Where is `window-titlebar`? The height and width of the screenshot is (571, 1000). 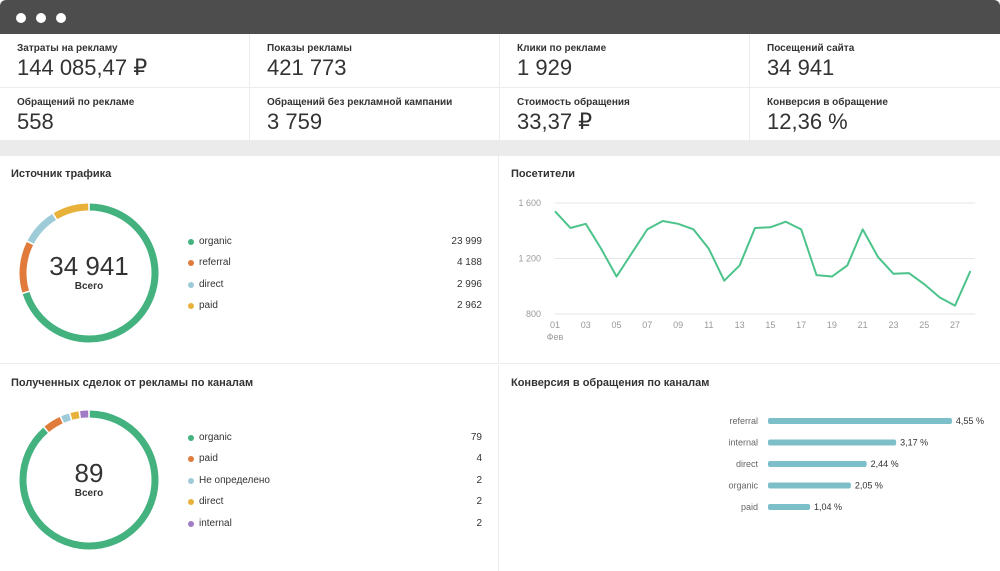
window-titlebar is located at coordinates (500, 17).